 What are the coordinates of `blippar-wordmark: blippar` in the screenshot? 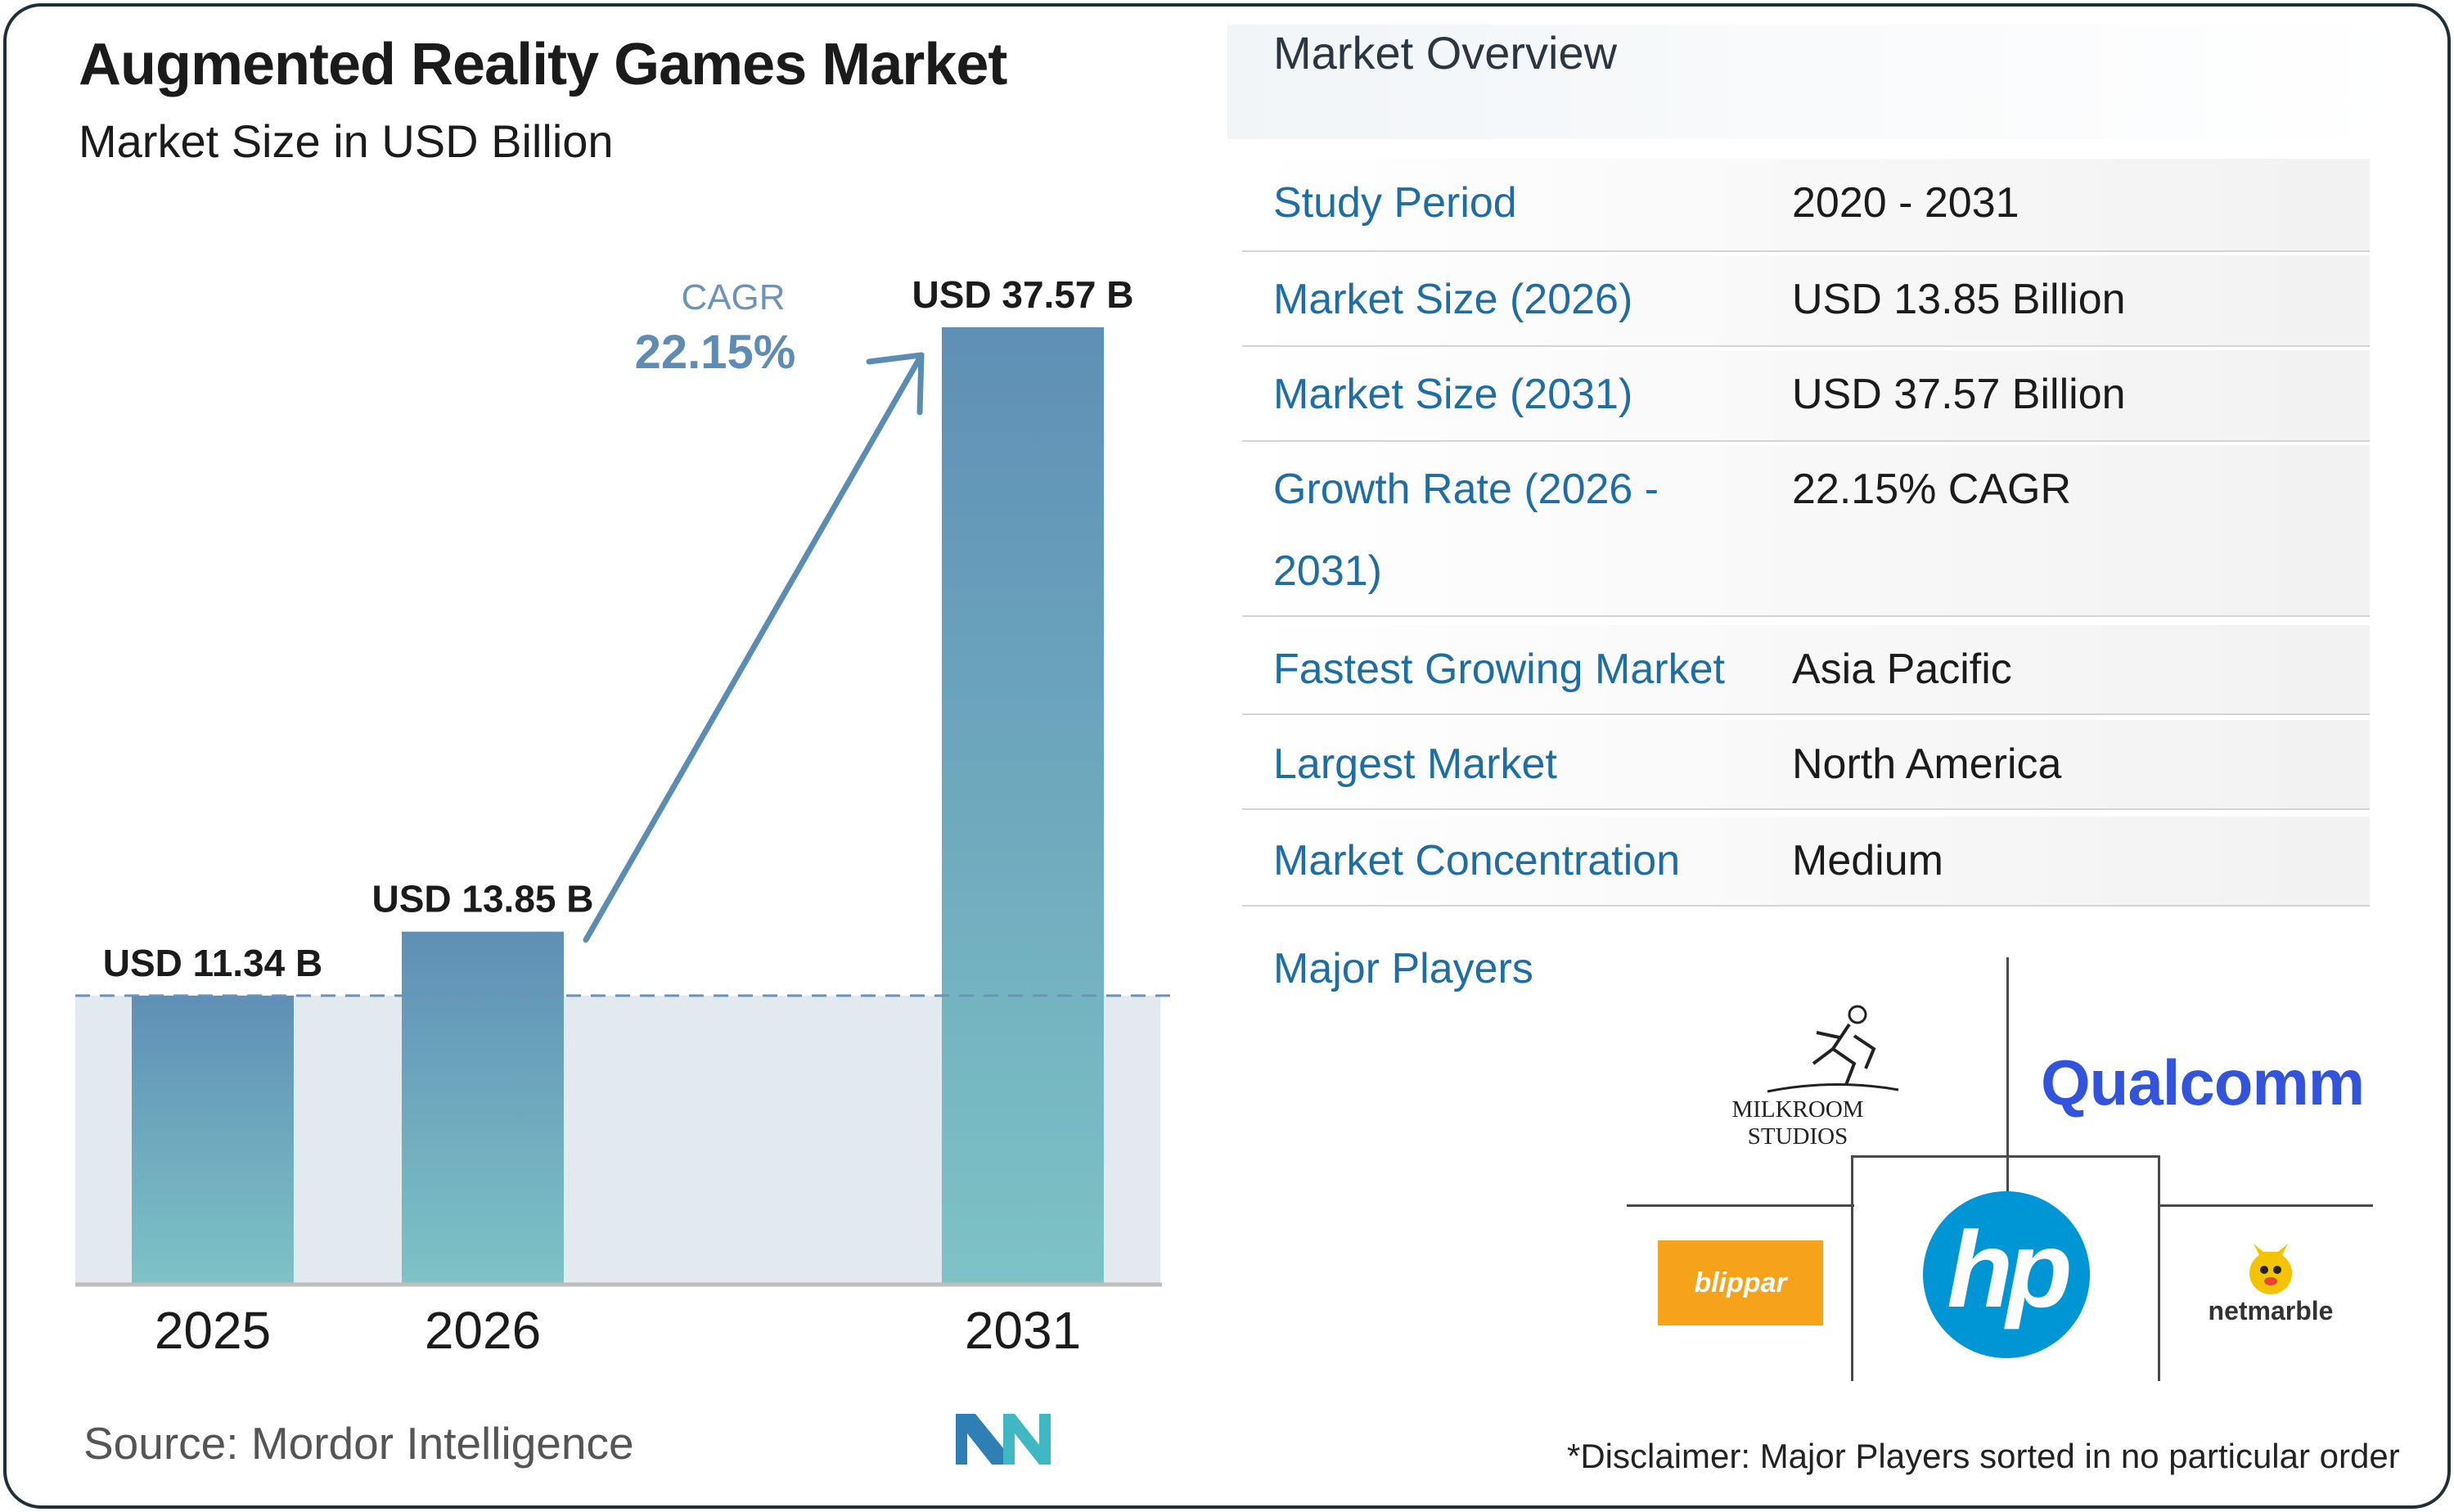 It's located at (1741, 1283).